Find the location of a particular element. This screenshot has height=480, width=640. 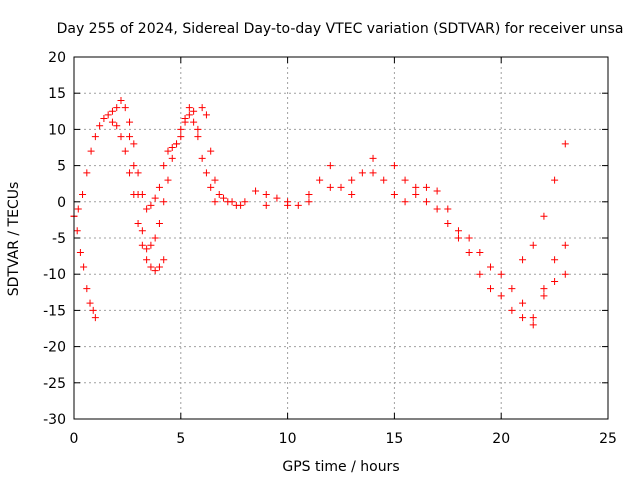

y-tick-label: -25 is located at coordinates (54, 384).